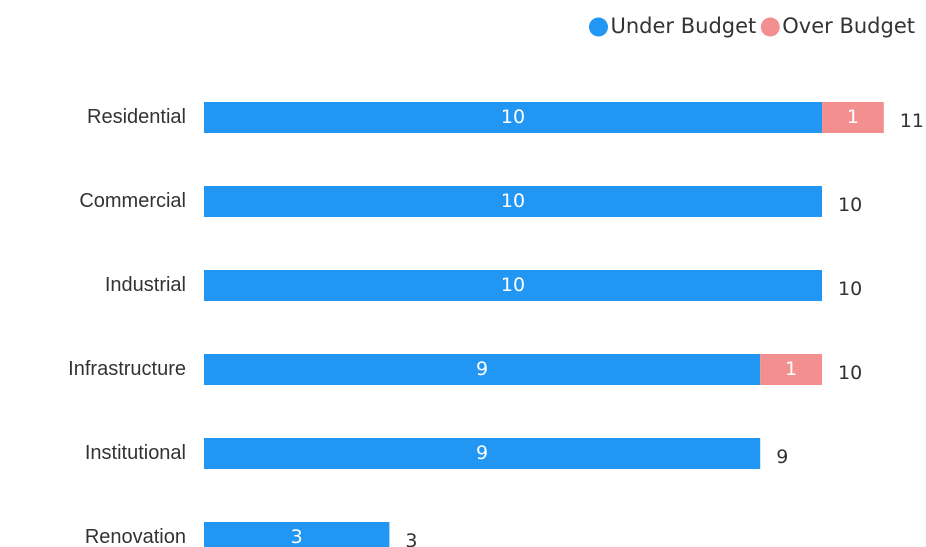 Image resolution: width=926 pixels, height=547 pixels. Describe the element at coordinates (912, 121) in the screenshot. I see `total-label-residential: 11` at that location.